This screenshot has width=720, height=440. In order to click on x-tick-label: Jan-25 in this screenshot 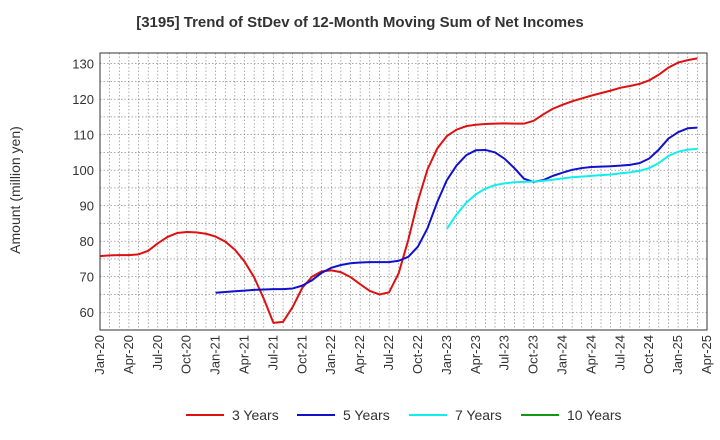, I will do `click(677, 355)`.